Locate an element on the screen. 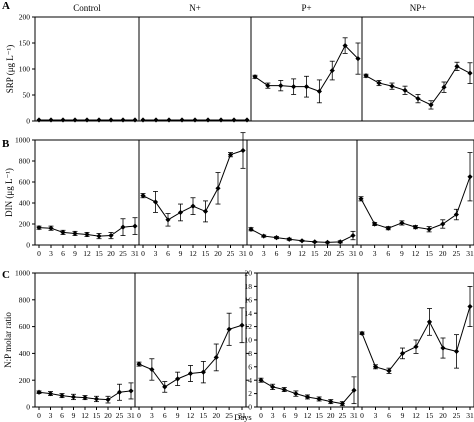 The image size is (474, 422). x-tick-label-b4: 12 is located at coordinates (416, 253).